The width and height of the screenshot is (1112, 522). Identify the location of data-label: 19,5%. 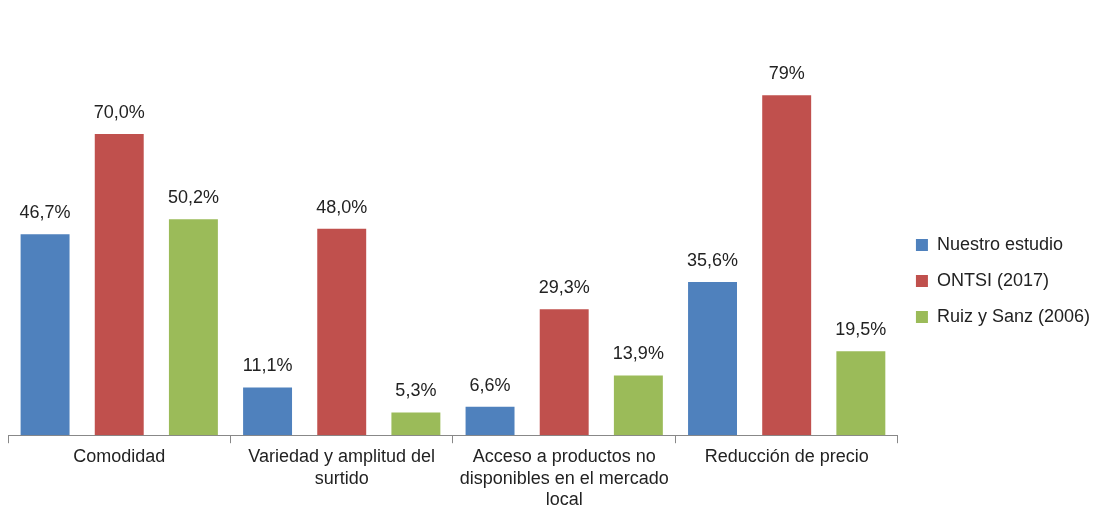
(861, 329).